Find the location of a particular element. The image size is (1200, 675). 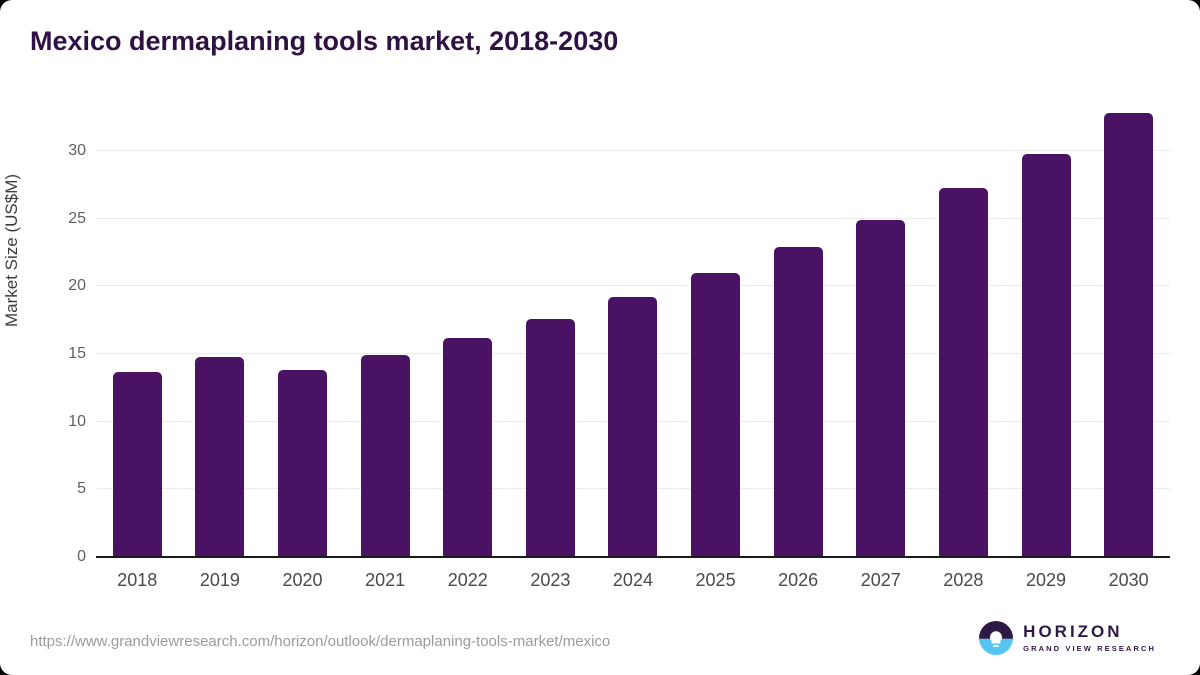

bar-column-2023: 2023 is located at coordinates (550, 343).